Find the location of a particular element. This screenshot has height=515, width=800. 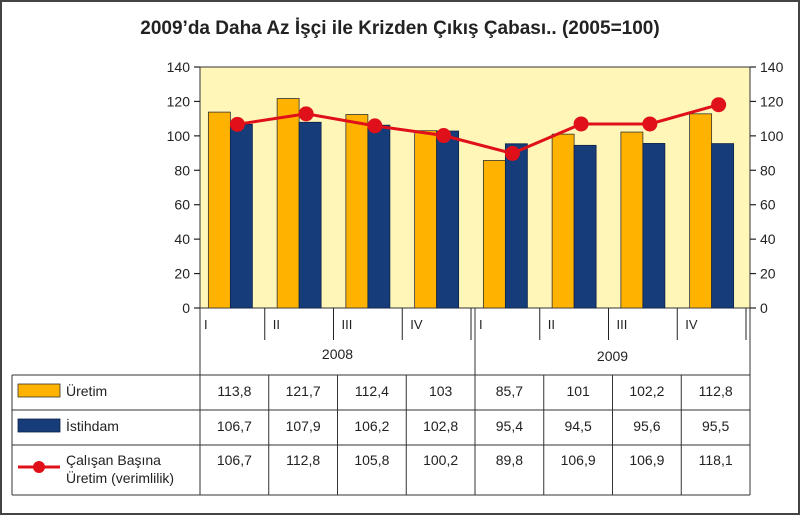

data-label: 95,6 is located at coordinates (646, 426).